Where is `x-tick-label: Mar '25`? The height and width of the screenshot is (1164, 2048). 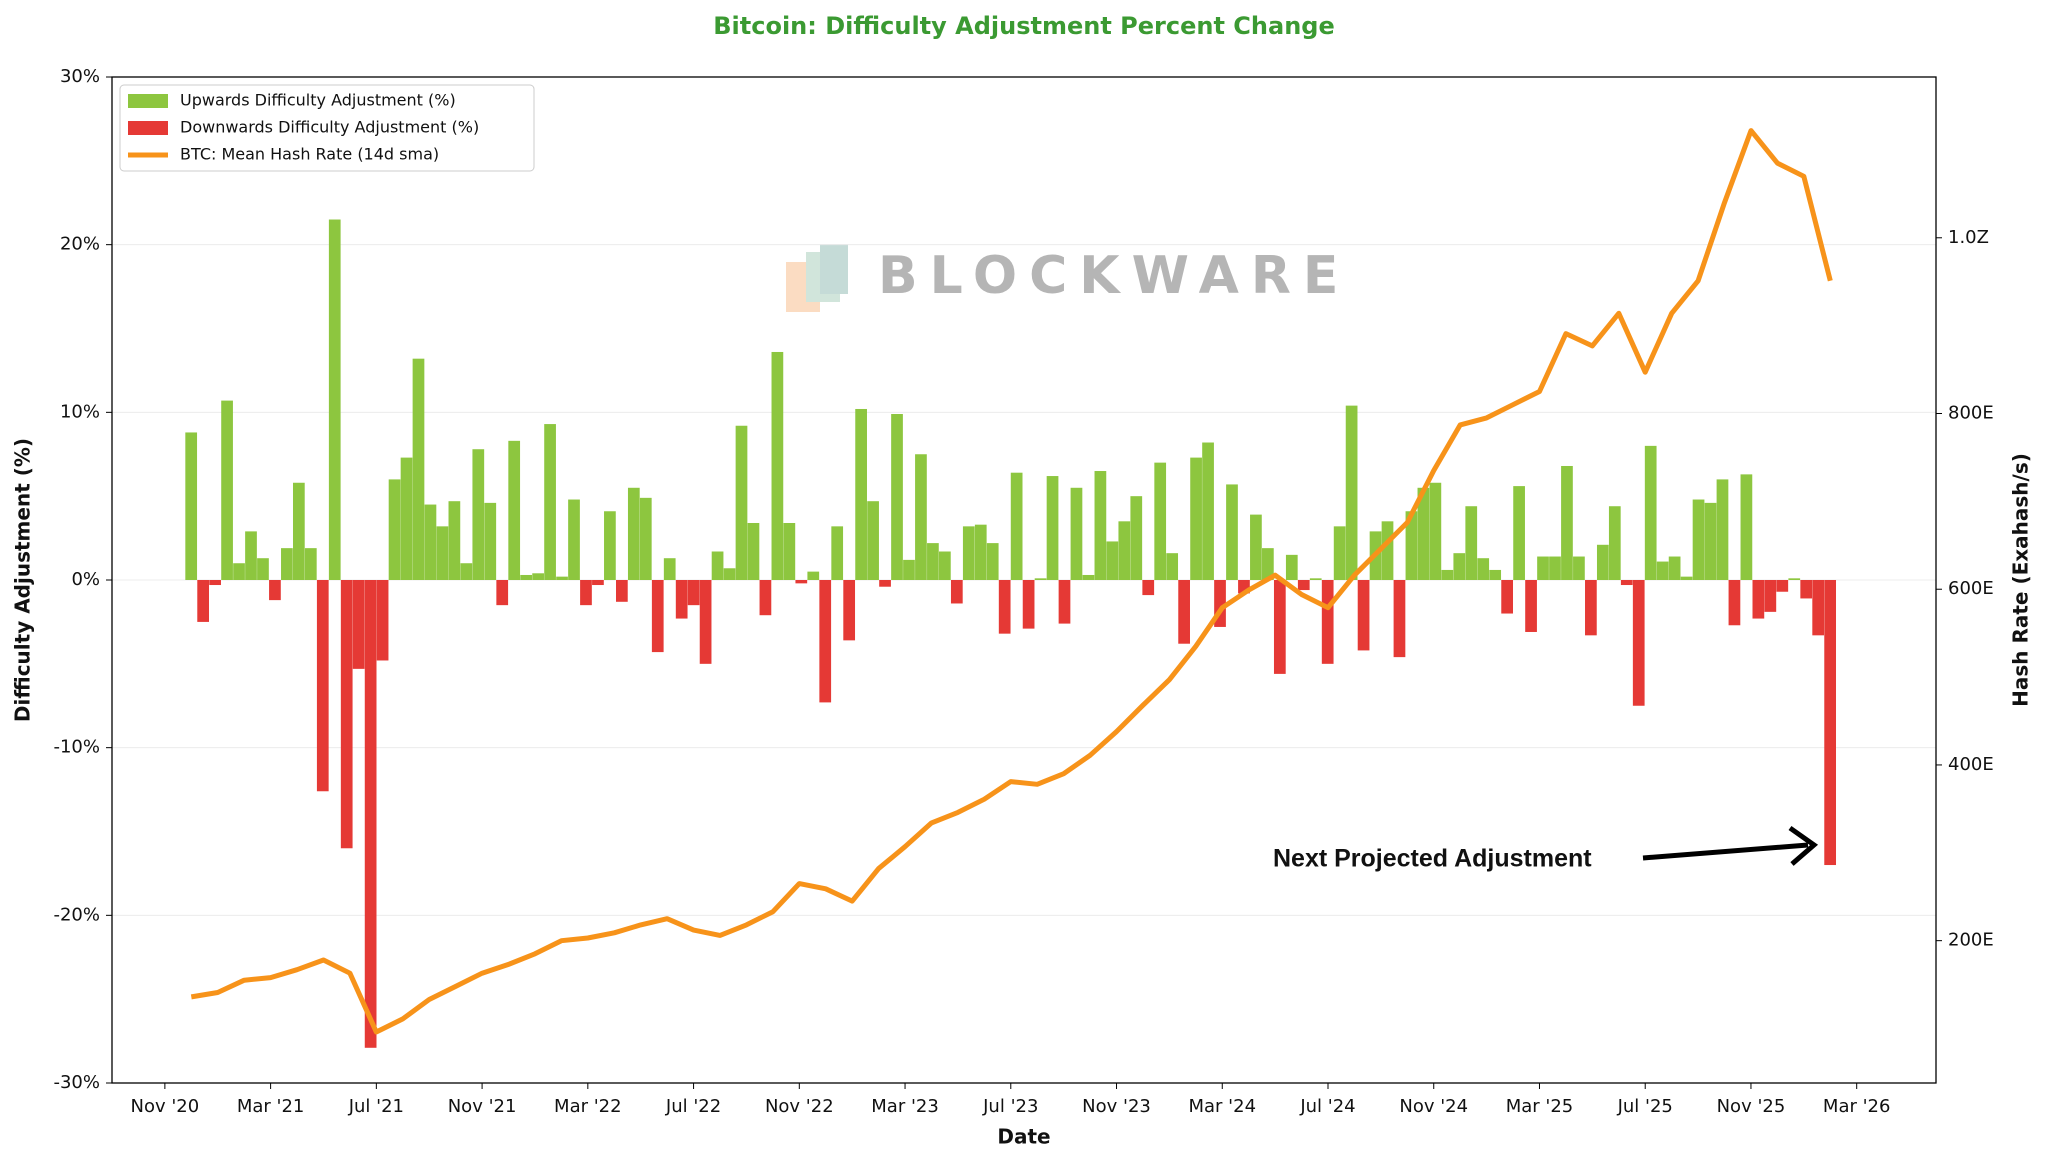 x-tick-label: Mar '25 is located at coordinates (1540, 1106).